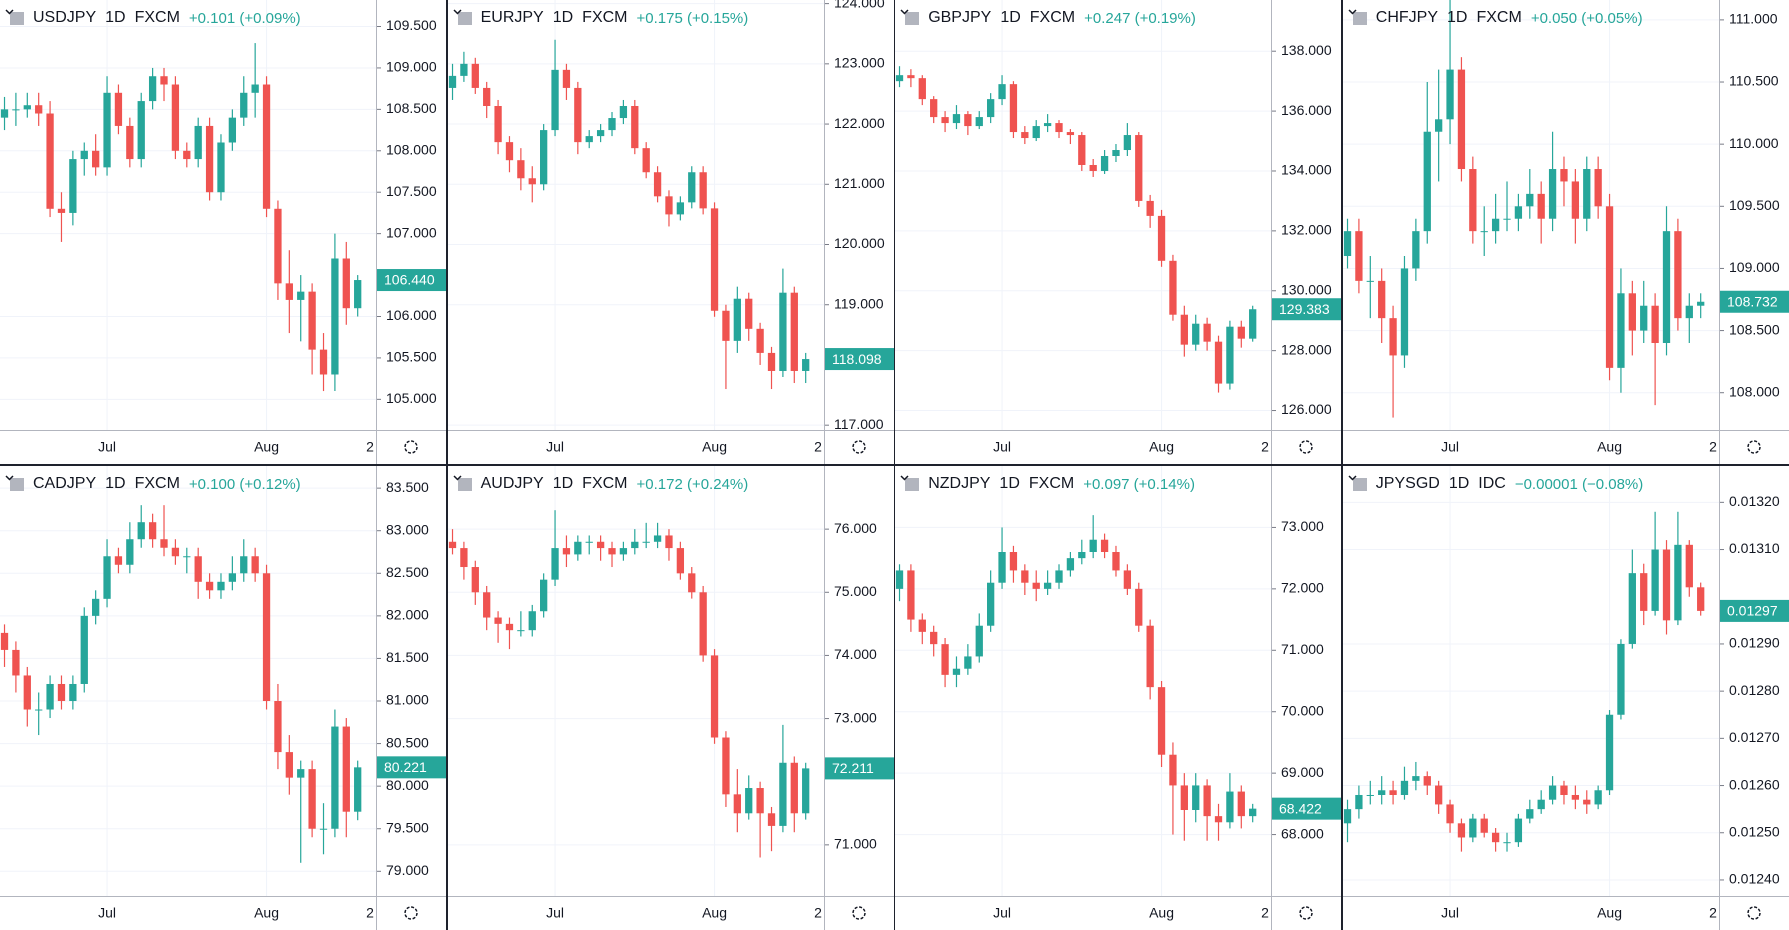 The image size is (1789, 930). What do you see at coordinates (563, 17) in the screenshot?
I see `interval: 1D` at bounding box center [563, 17].